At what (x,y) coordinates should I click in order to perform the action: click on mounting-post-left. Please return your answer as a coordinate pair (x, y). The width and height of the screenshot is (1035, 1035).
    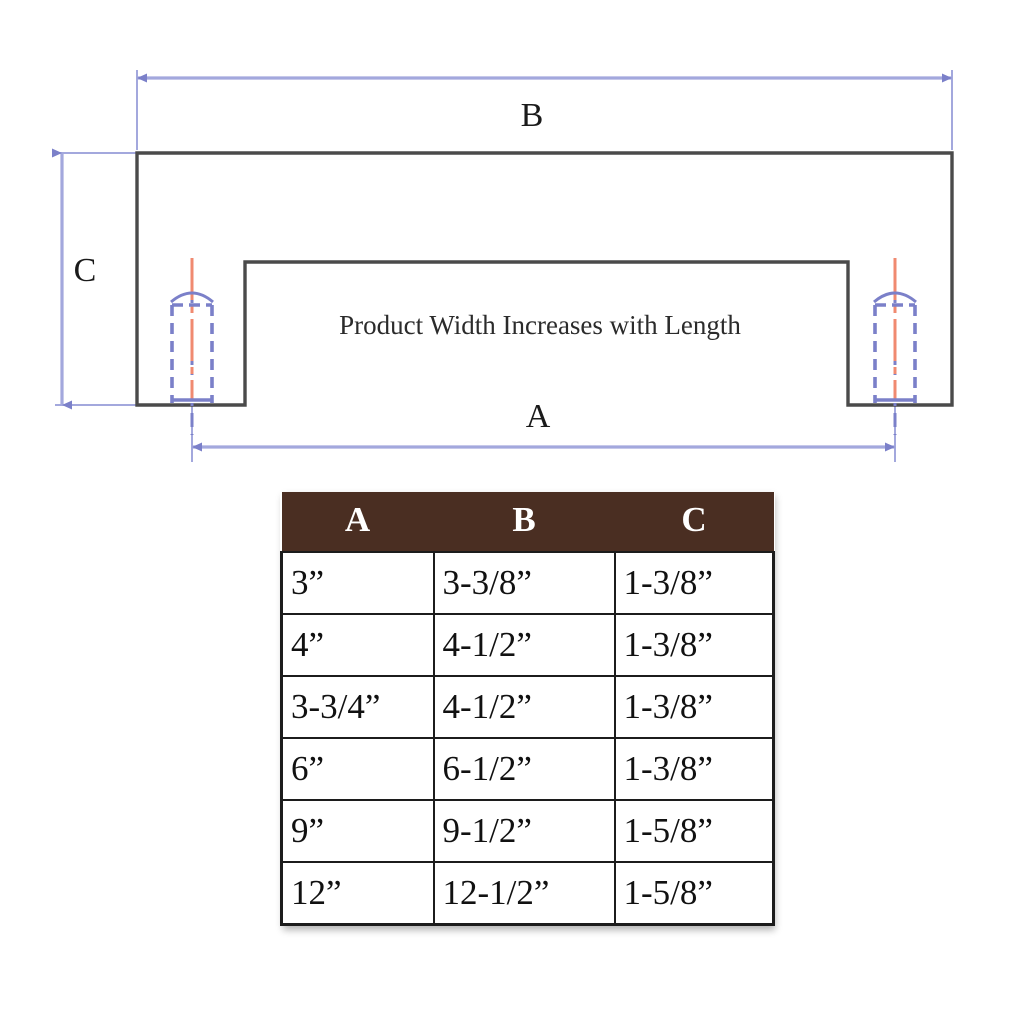
    Looking at the image, I should click on (192, 346).